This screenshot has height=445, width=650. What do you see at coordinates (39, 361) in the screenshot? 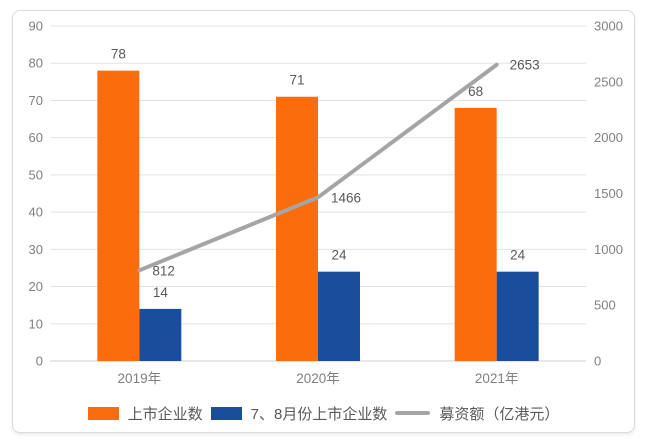
I see `left-axis-tick-label: 0` at bounding box center [39, 361].